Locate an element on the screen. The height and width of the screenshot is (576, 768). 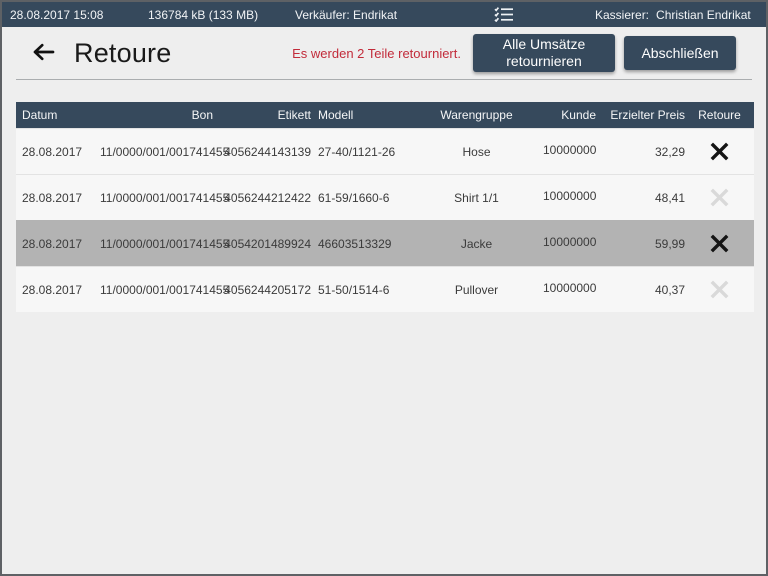
status-verkaeufer: Verkäufer: Endrikat is located at coordinates (346, 14).